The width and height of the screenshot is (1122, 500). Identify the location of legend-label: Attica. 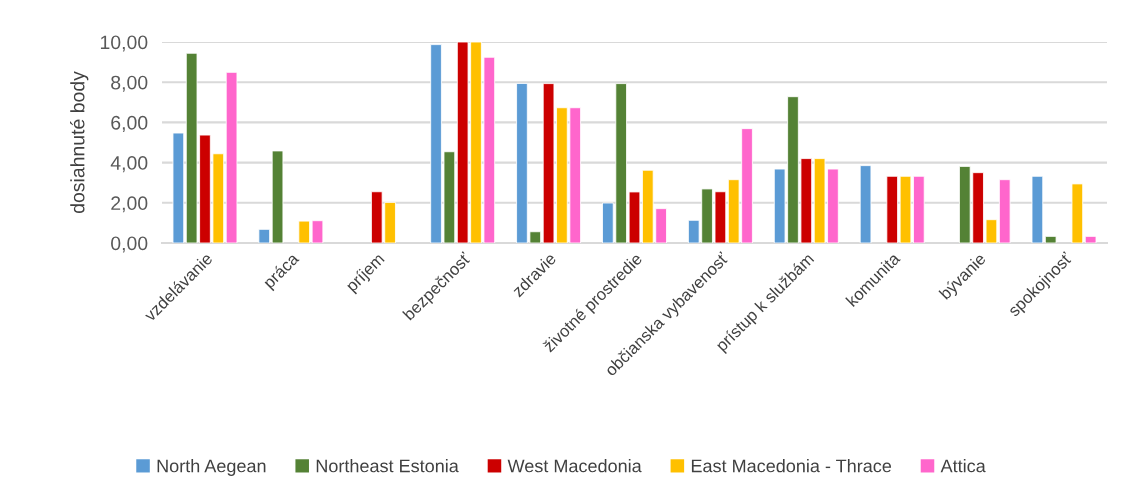
(963, 466).